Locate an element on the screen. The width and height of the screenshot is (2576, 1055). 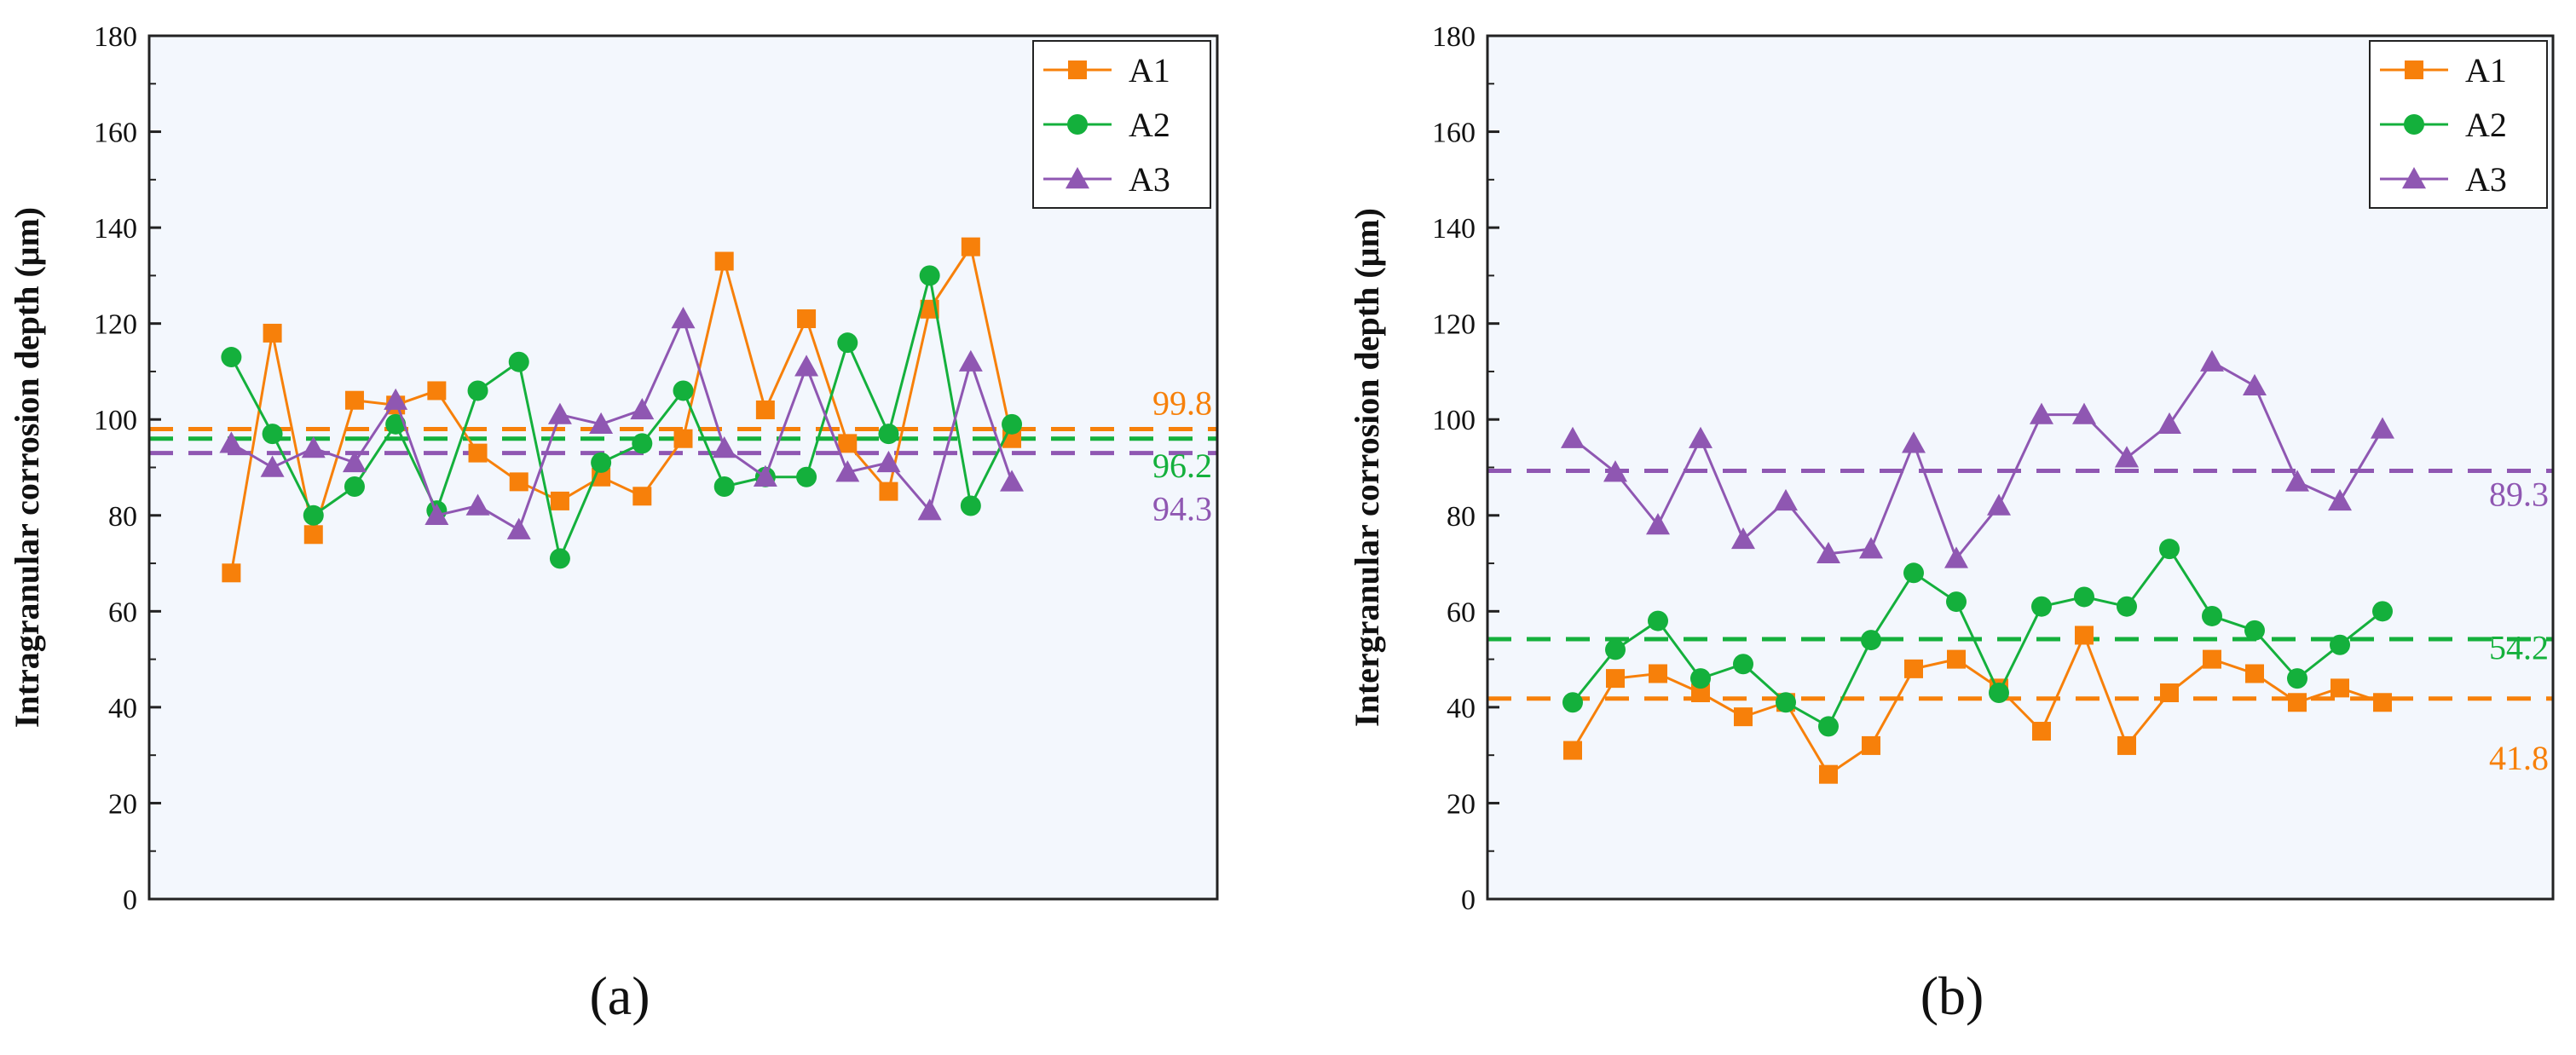
y-tick-label: 80 is located at coordinates (122, 517).